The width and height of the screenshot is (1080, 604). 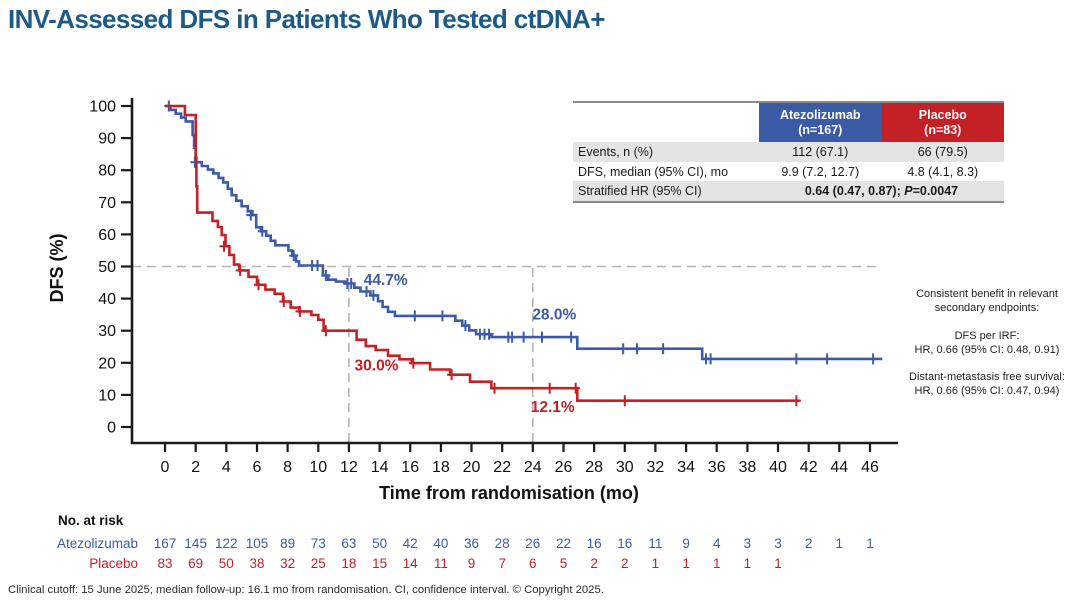 I want to click on at-risk-label: No. at risk, so click(x=91, y=520).